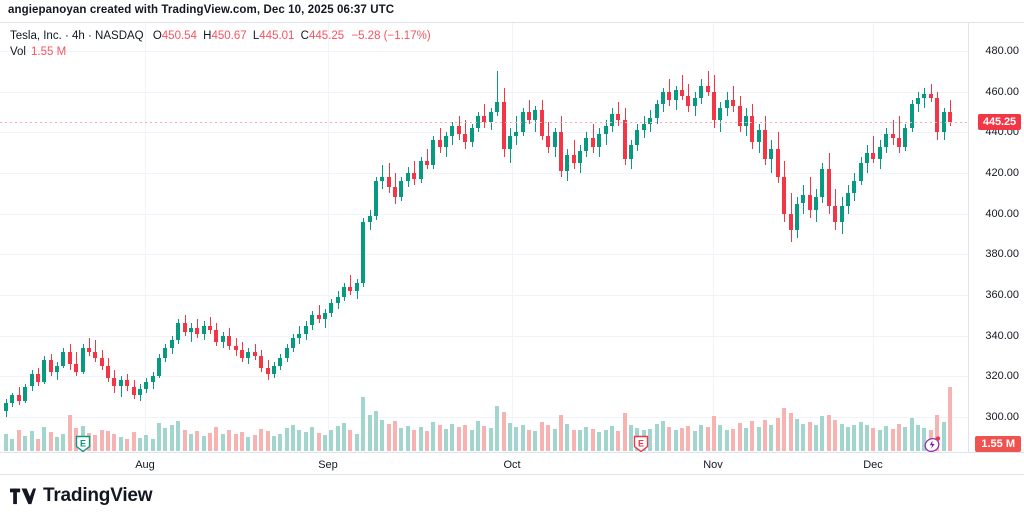 The height and width of the screenshot is (519, 1024). I want to click on legend-sep-1: ·, so click(67, 36).